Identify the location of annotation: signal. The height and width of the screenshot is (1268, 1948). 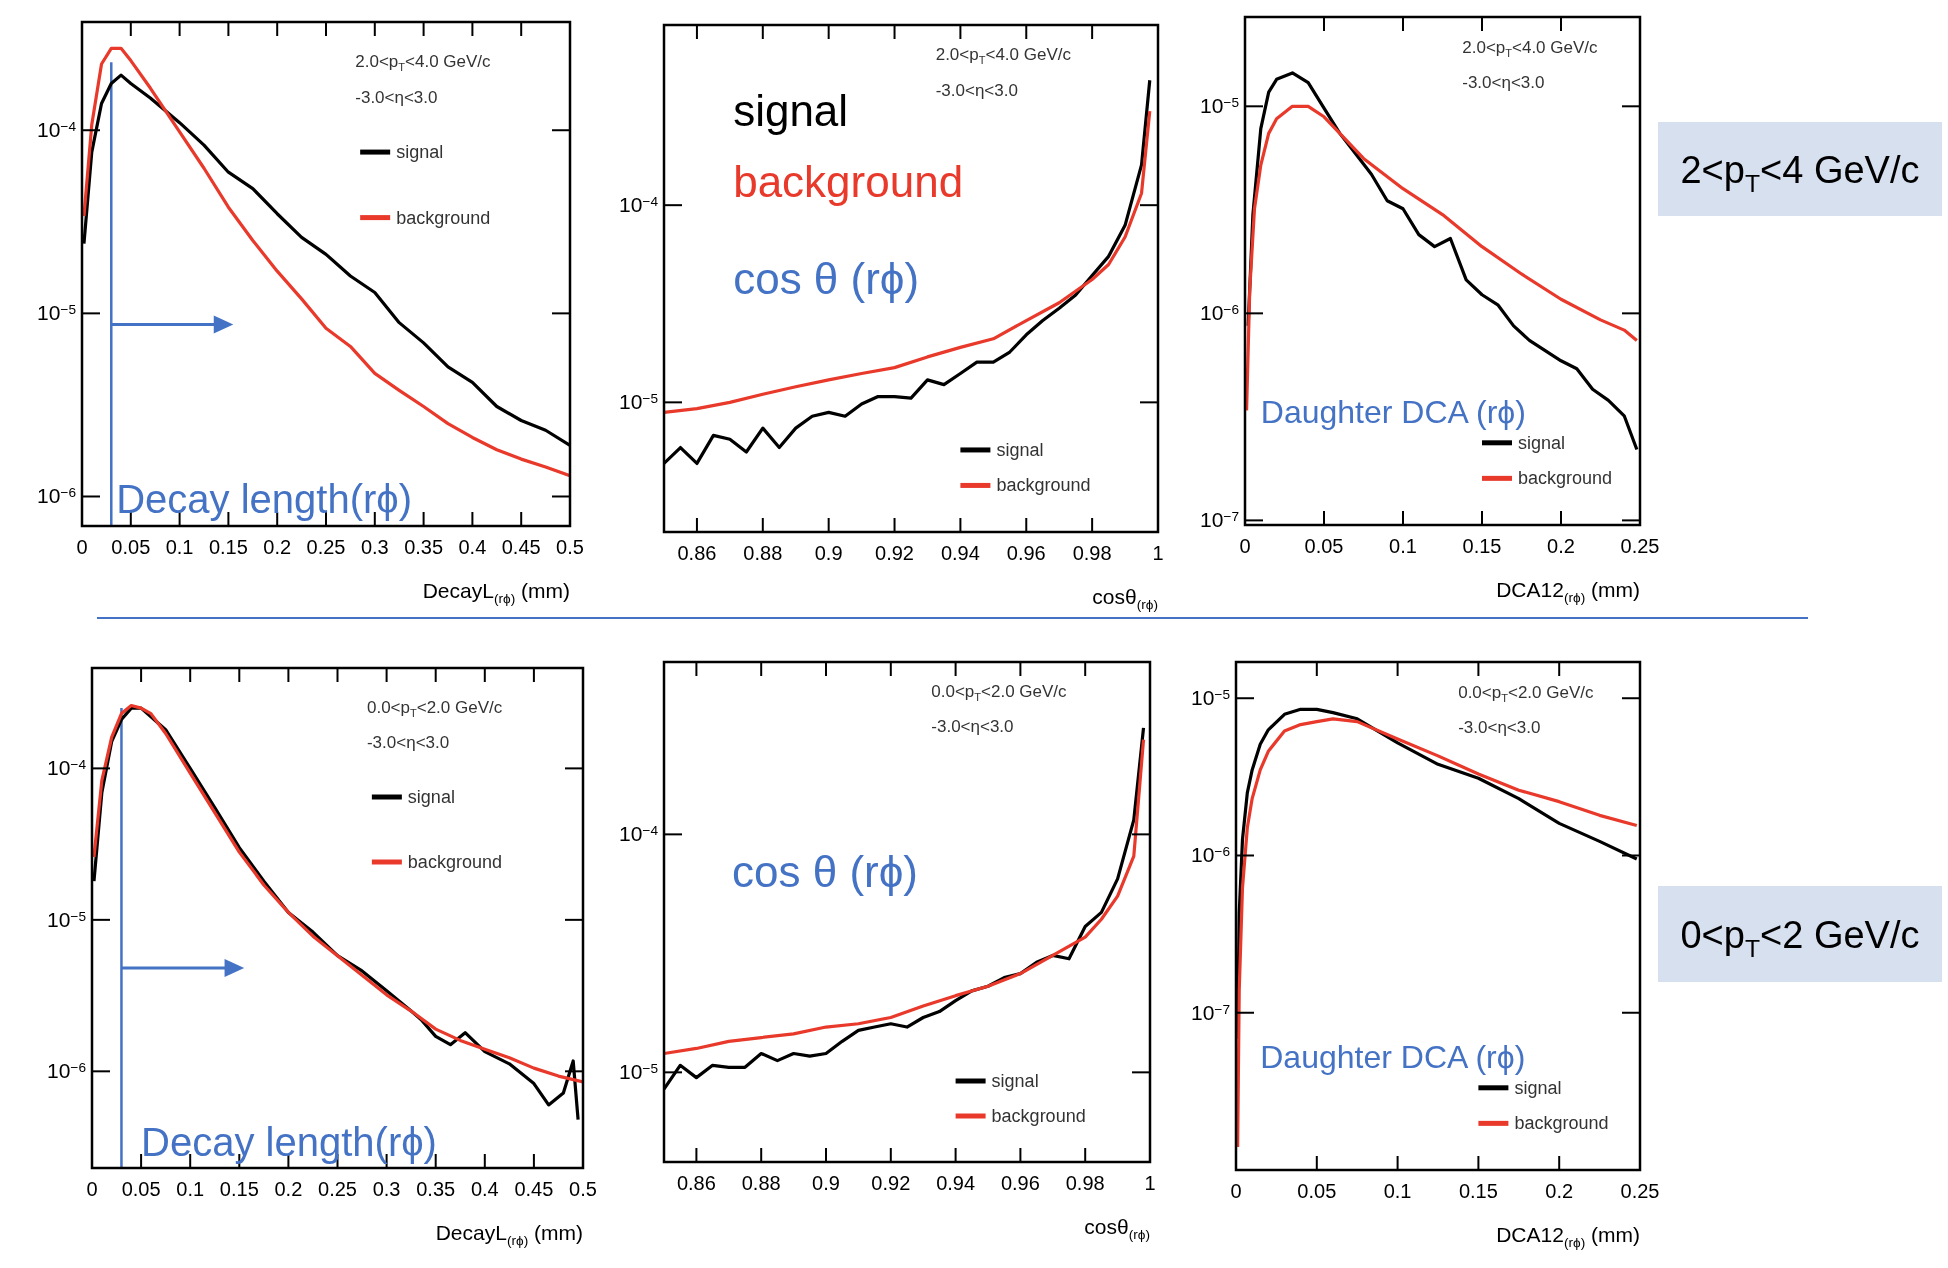
(791, 111).